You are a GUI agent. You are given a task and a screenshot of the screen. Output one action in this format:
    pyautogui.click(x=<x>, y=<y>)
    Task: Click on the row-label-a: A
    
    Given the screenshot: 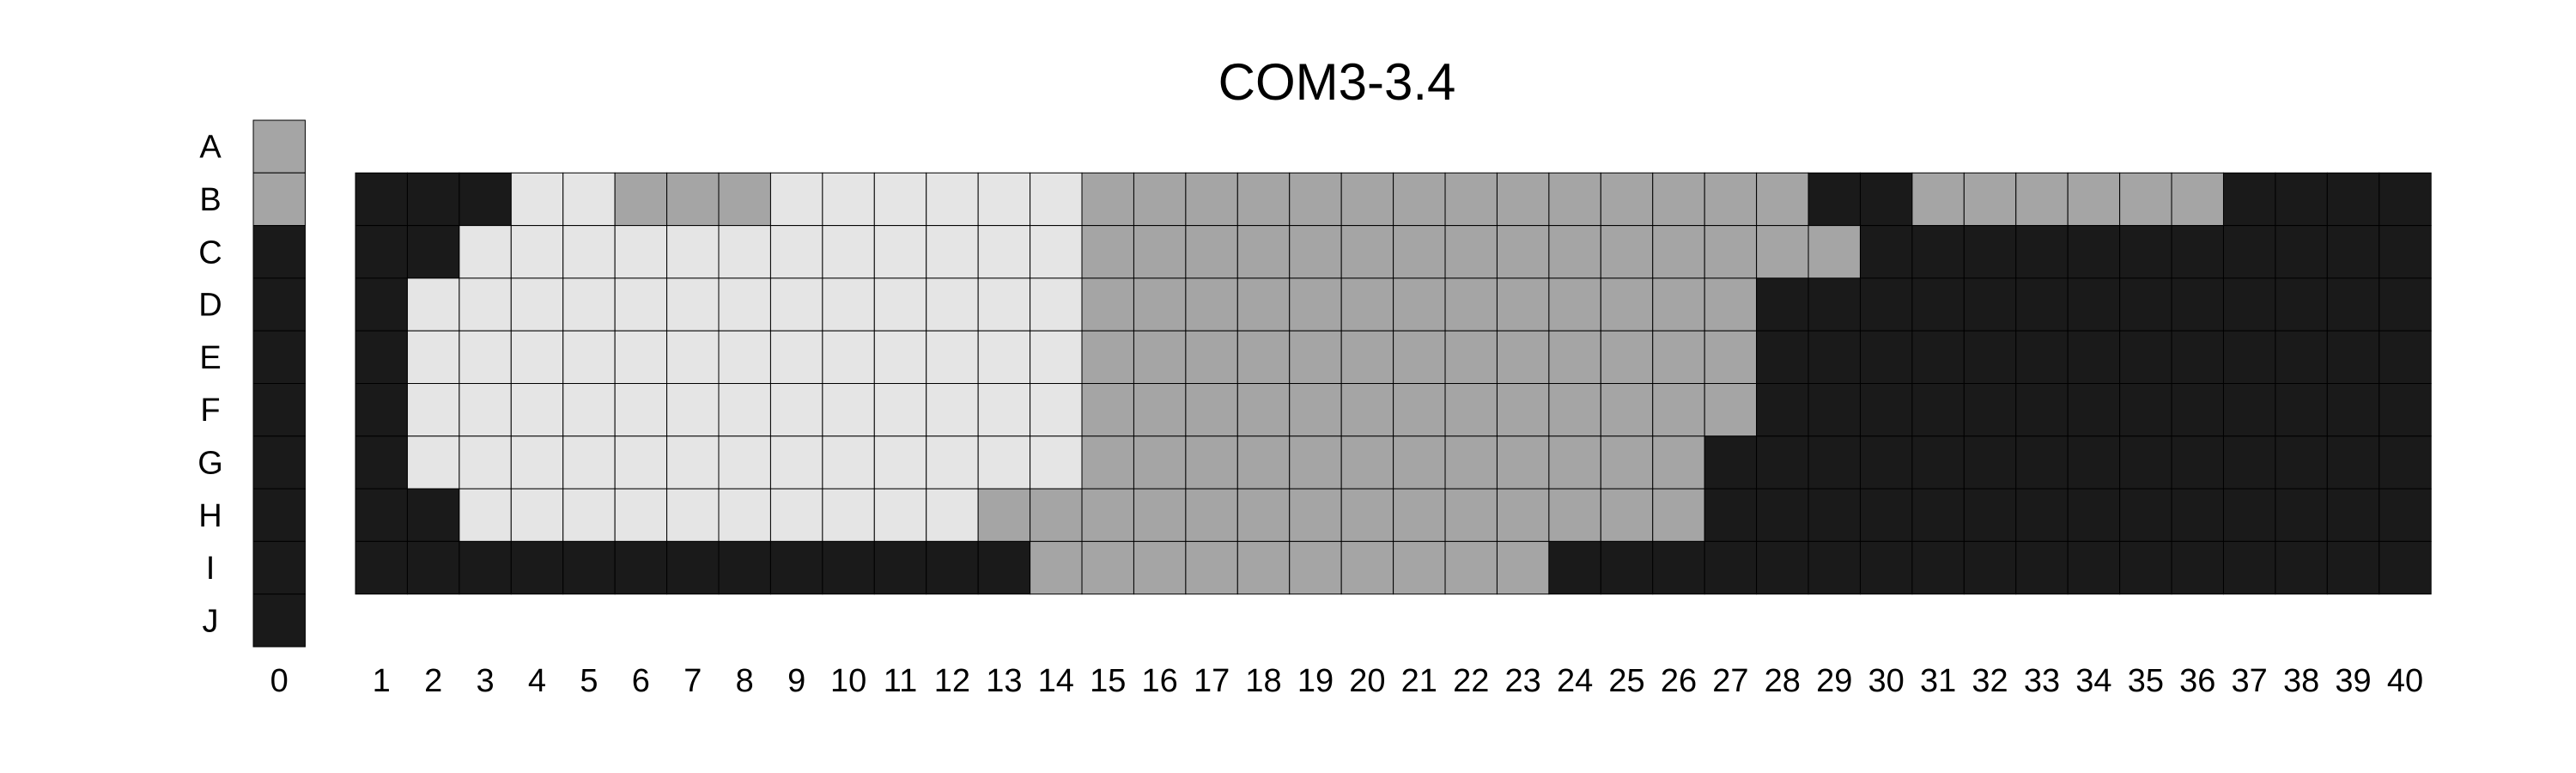 What is the action you would take?
    pyautogui.click(x=210, y=148)
    